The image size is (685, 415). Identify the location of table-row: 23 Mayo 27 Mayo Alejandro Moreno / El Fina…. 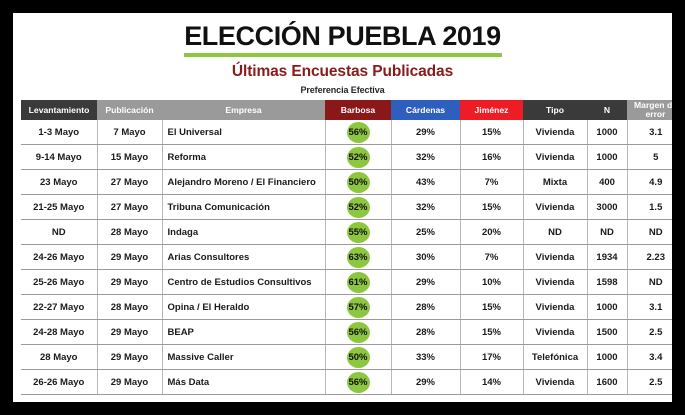
(346, 182).